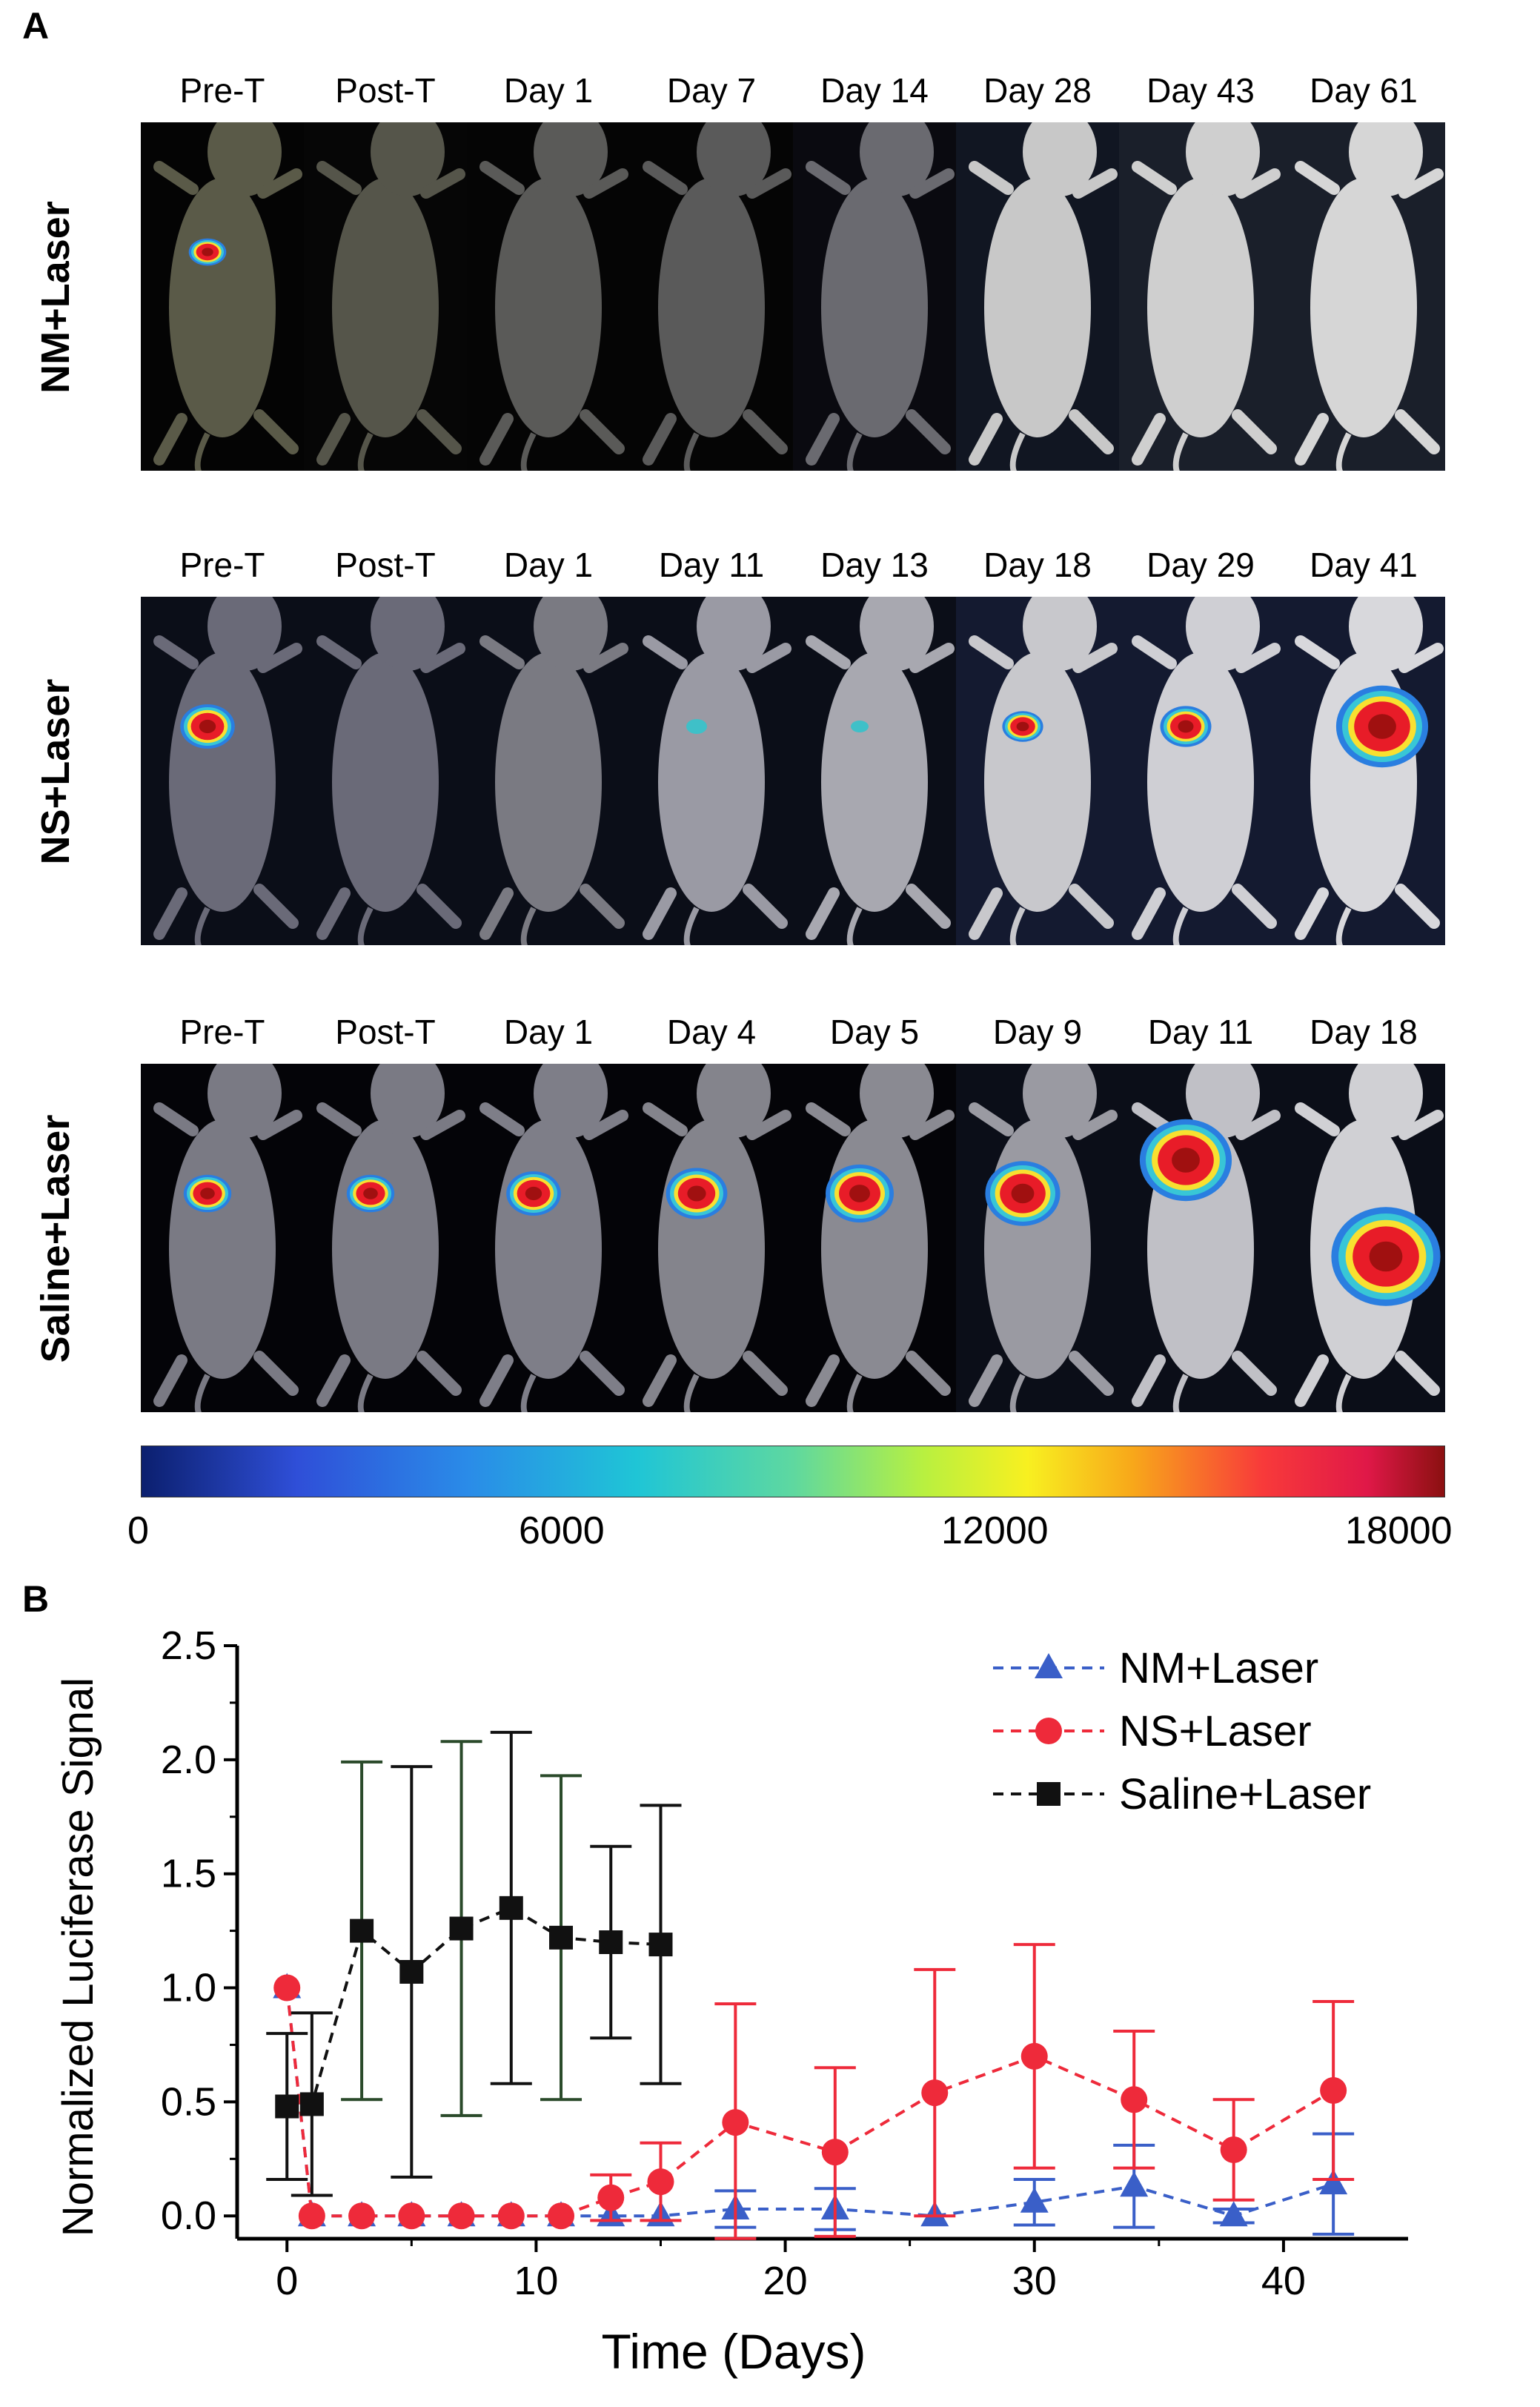  What do you see at coordinates (138, 1530) in the screenshot?
I see `colorbar-tick-0: 0` at bounding box center [138, 1530].